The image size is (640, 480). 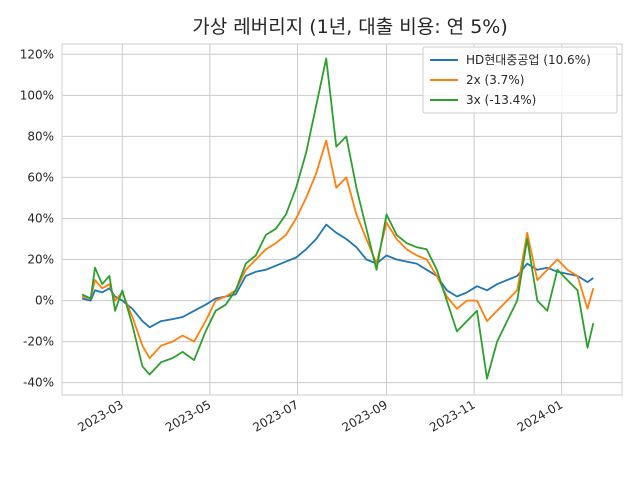 I want to click on legend-box, so click(x=520, y=80).